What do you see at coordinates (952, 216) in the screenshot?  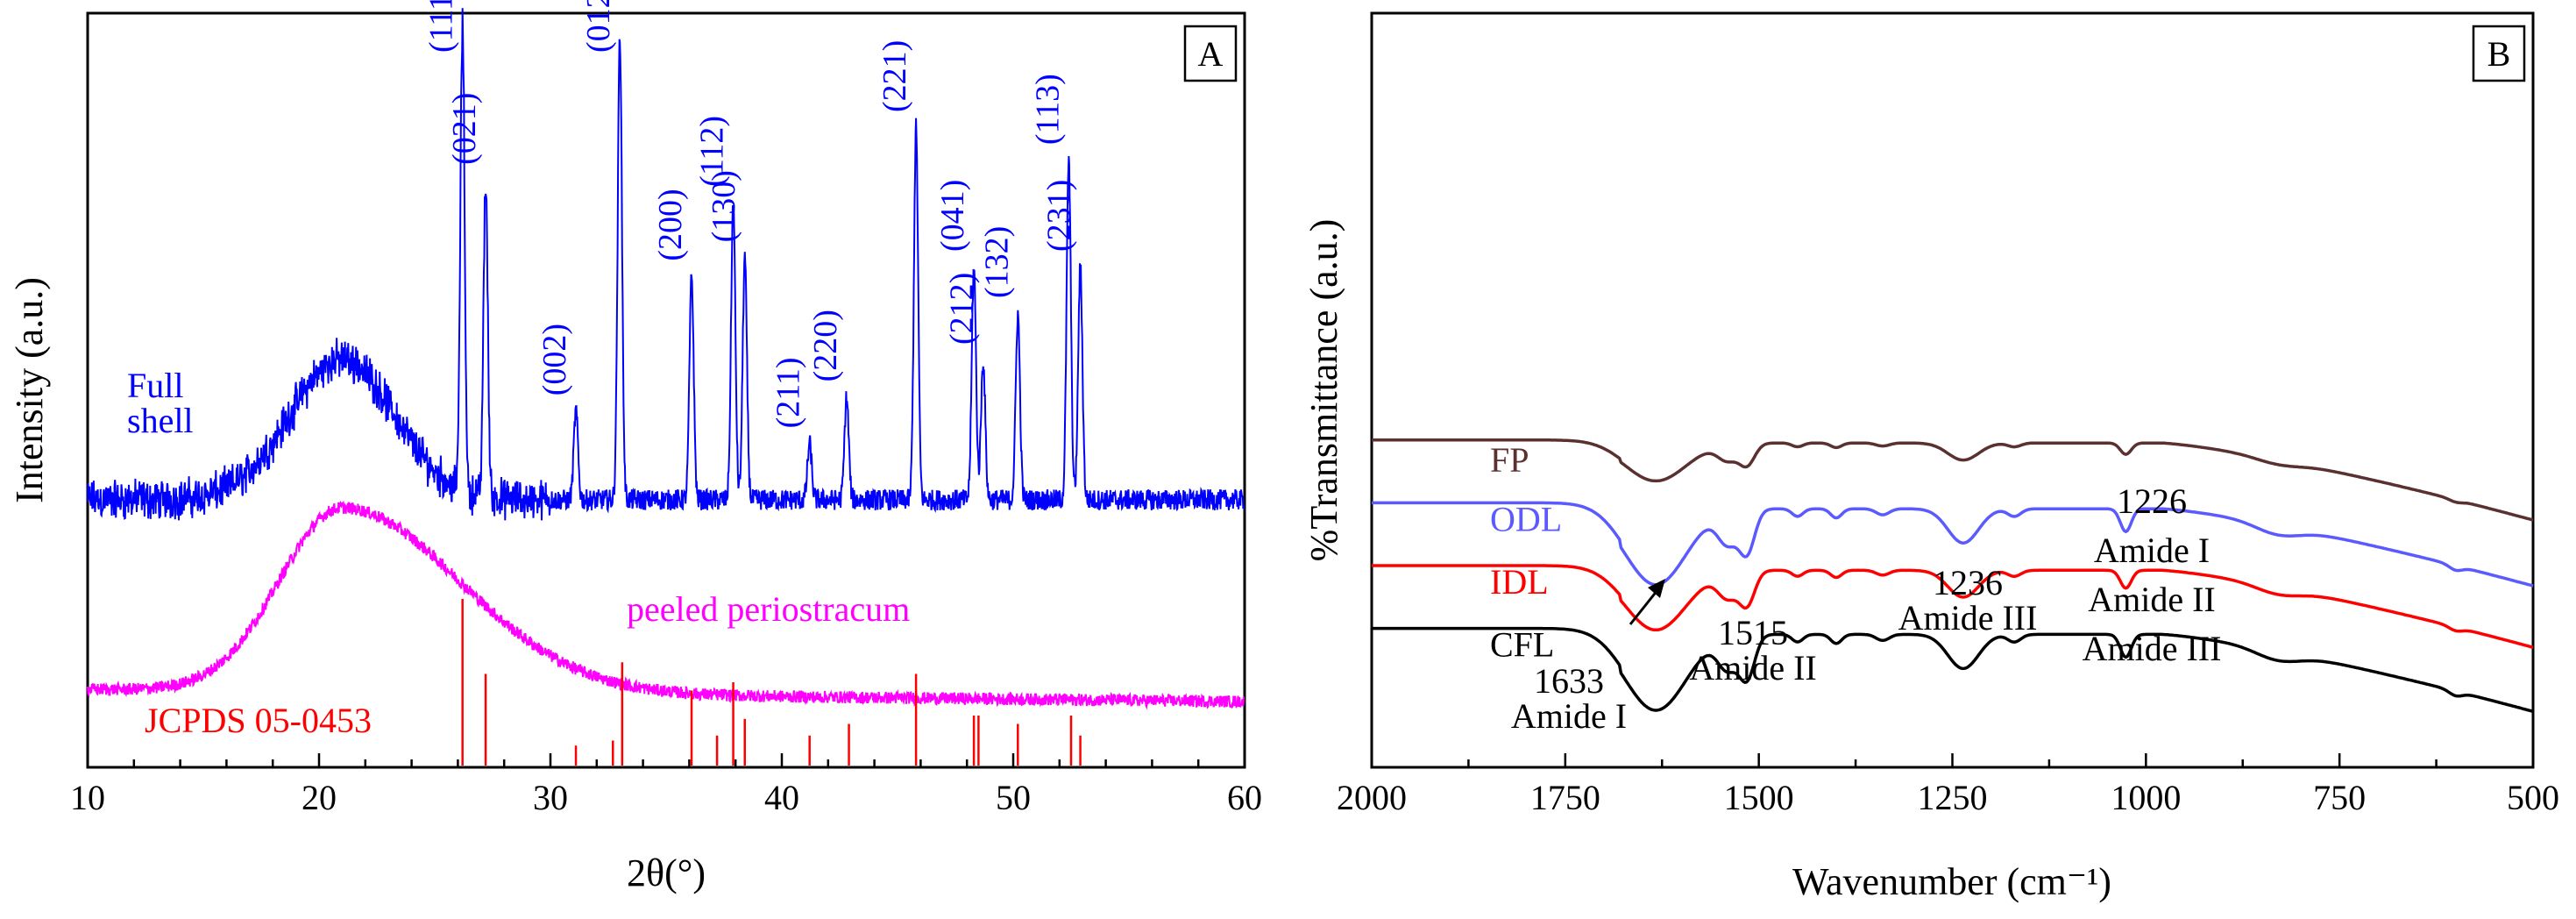 I see `peak-hkl-label: (041)` at bounding box center [952, 216].